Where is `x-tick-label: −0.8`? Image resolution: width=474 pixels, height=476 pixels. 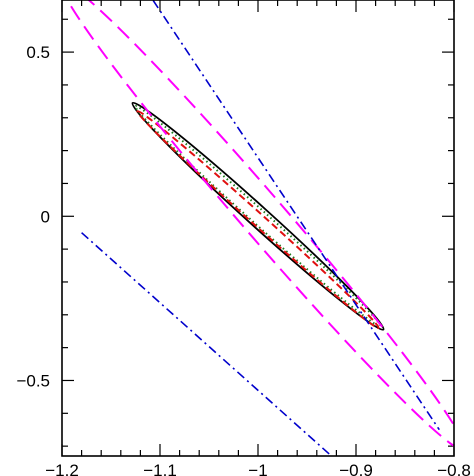 x-tick-label: −0.8 is located at coordinates (454, 468).